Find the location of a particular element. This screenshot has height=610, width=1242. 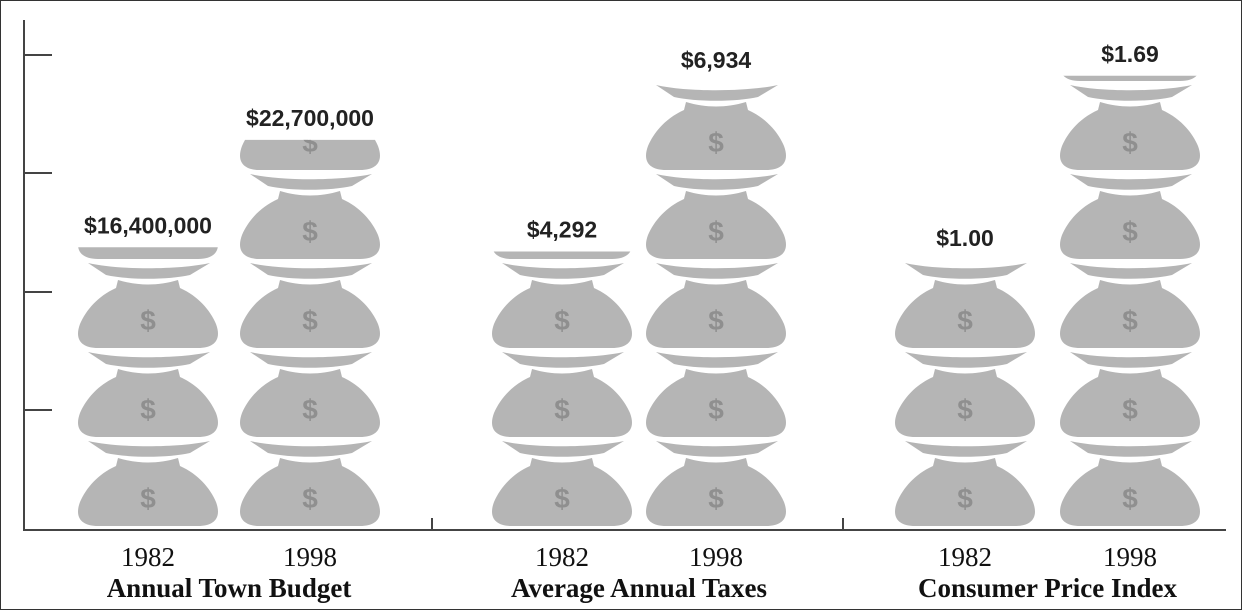

value-label: $4,292 is located at coordinates (562, 230).